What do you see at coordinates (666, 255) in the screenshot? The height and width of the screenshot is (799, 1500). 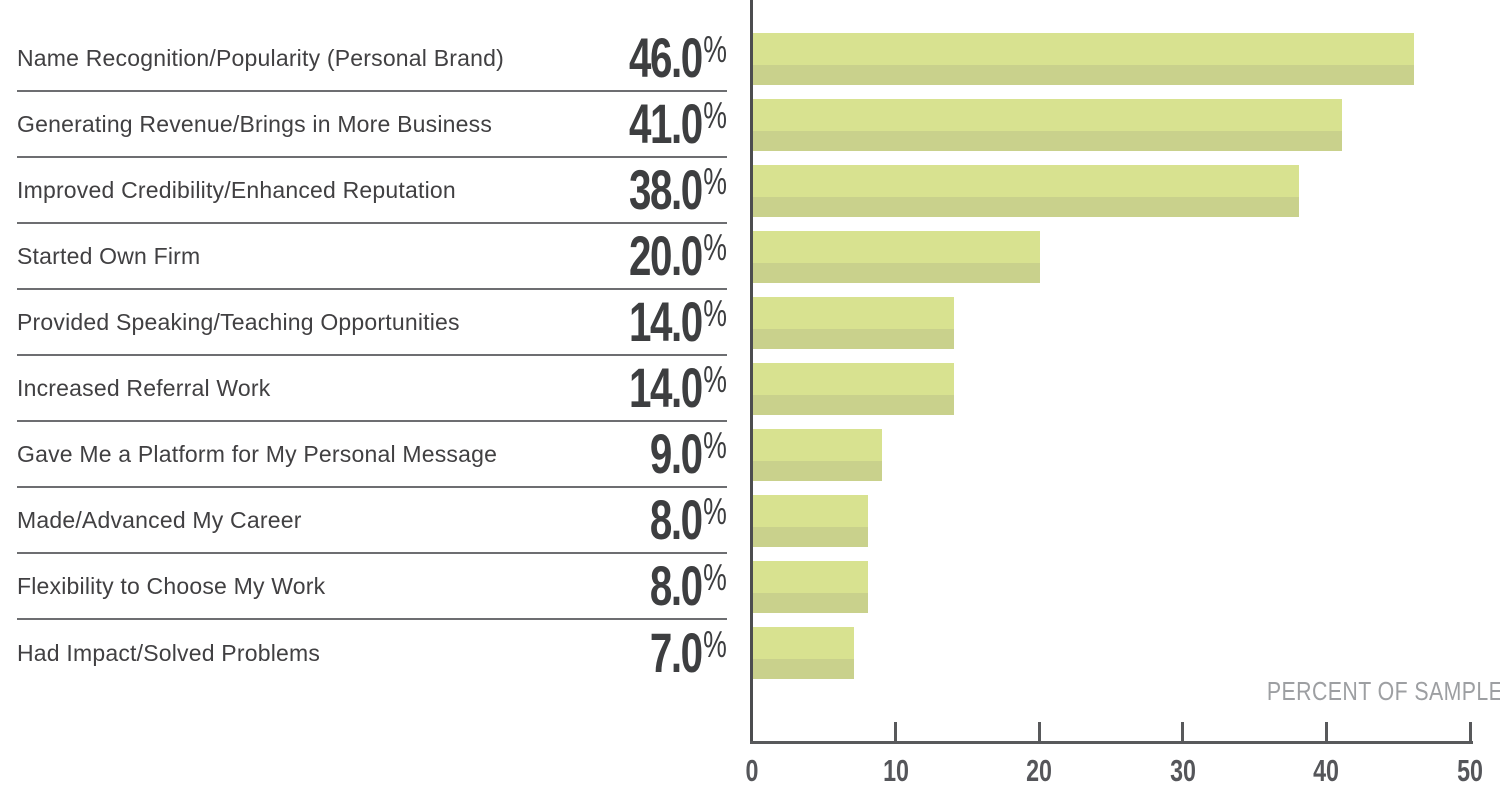 I see `value-digits: 20.0` at bounding box center [666, 255].